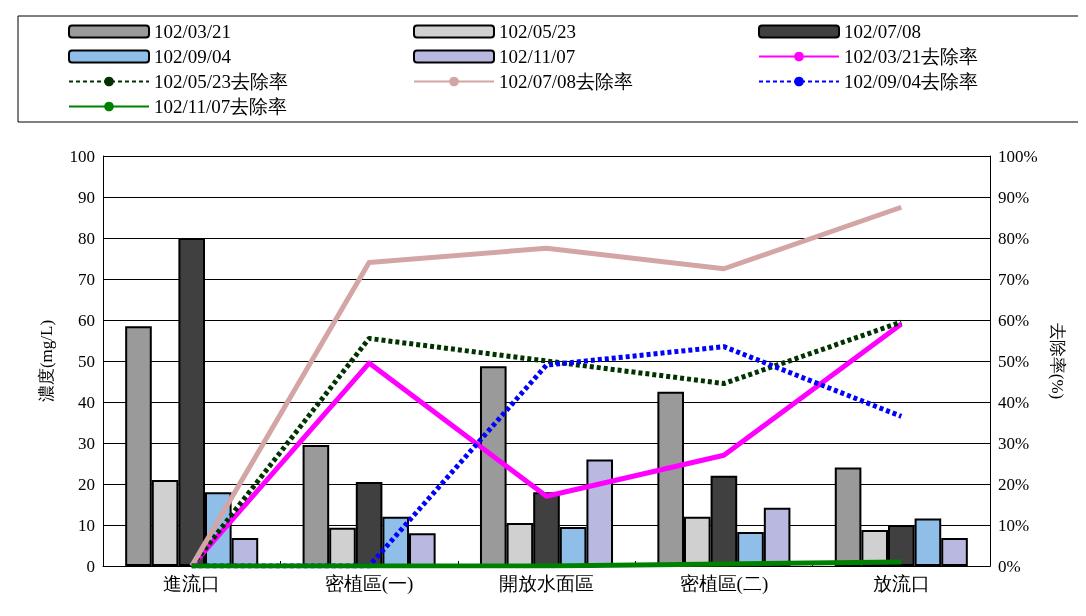  Describe the element at coordinates (192, 583) in the screenshot. I see `x-tick-label: 進流口` at that location.